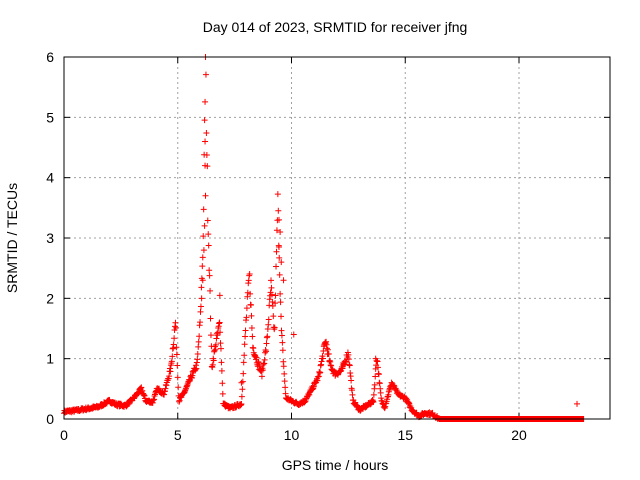 The image size is (640, 480). I want to click on x-tick-label: 5, so click(178, 435).